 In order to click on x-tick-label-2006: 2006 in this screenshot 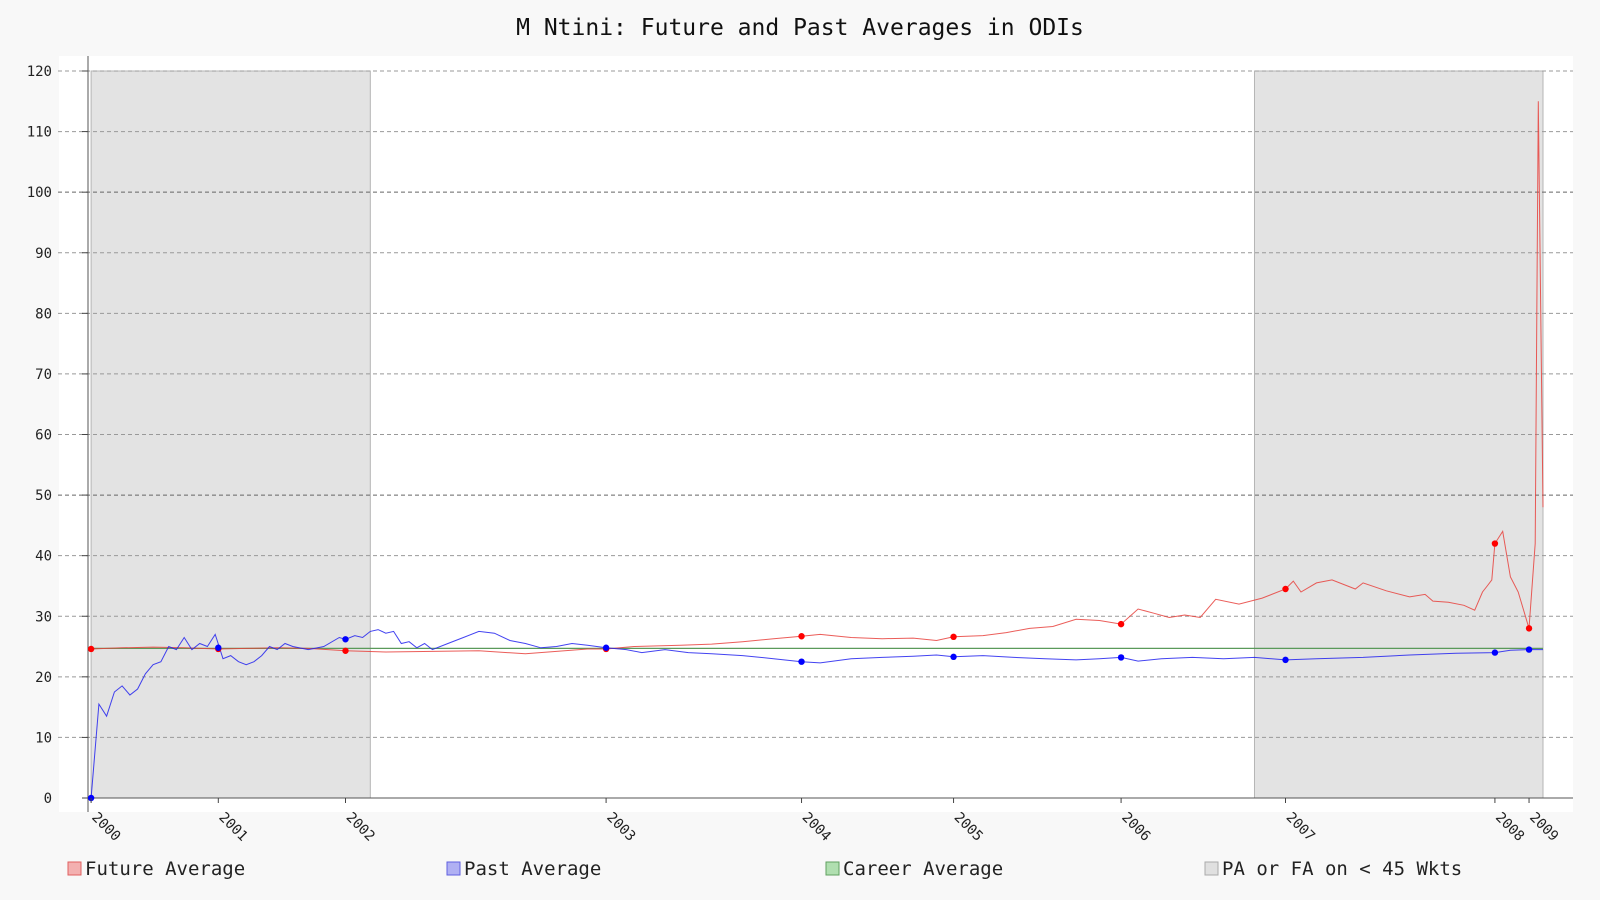, I will do `click(1135, 827)`.